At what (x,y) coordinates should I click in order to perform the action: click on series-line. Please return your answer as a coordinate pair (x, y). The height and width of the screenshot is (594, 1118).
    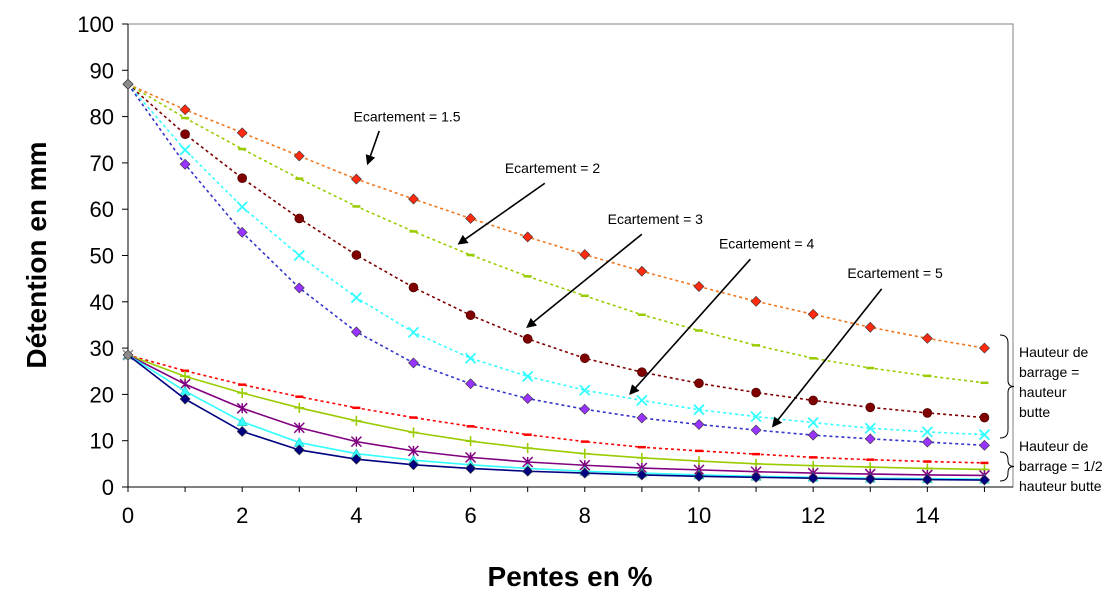
    Looking at the image, I should click on (556, 409).